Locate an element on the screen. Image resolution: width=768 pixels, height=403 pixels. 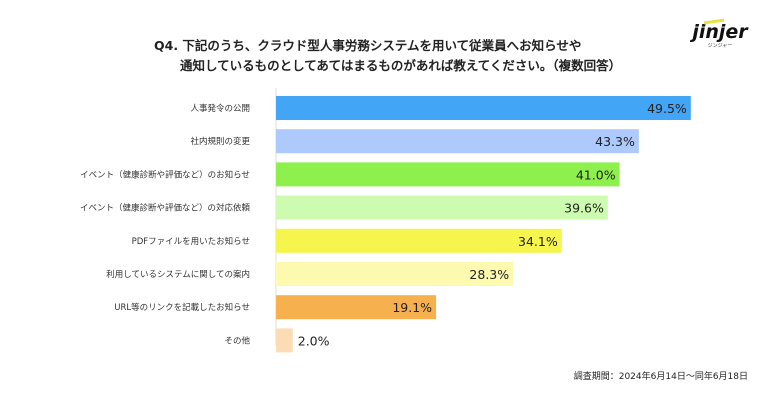
category-label: 利用しているシステムに関しての案内 is located at coordinates (178, 274).